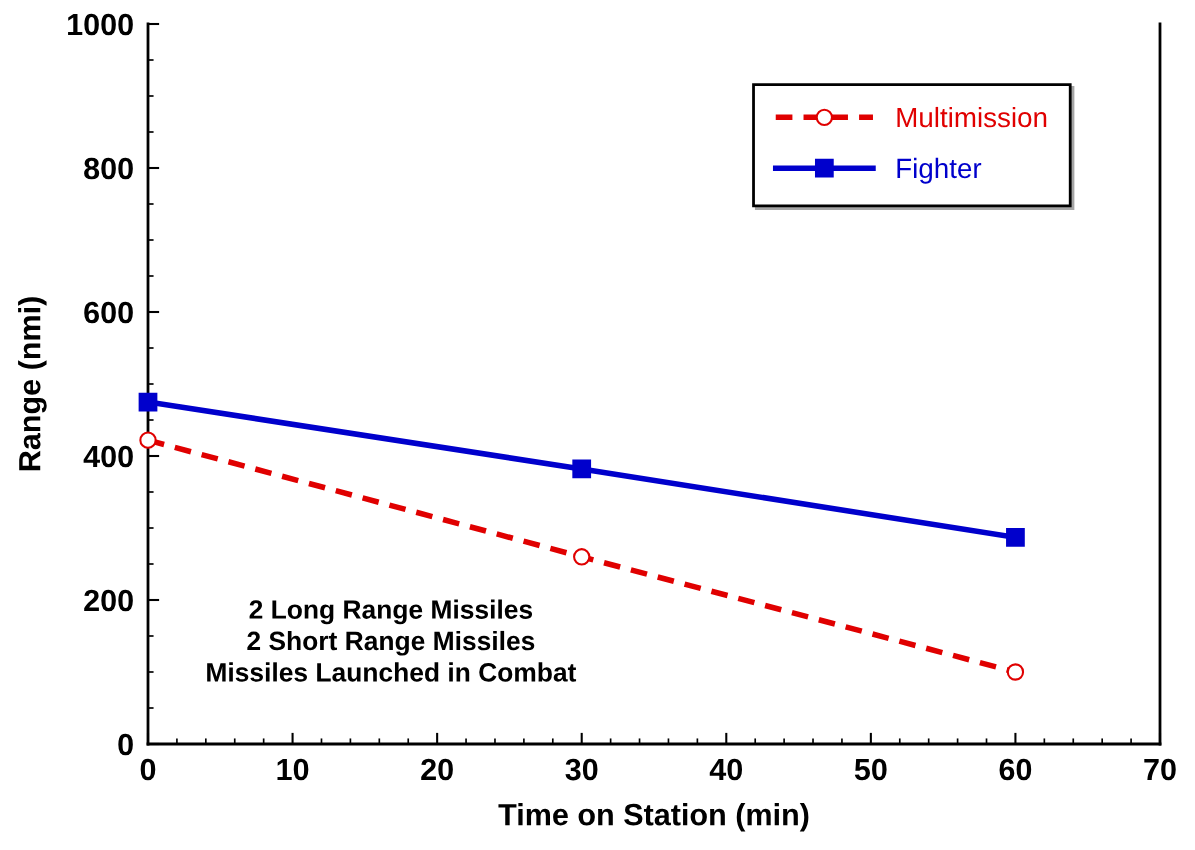 This screenshot has width=1195, height=850. Describe the element at coordinates (108, 456) in the screenshot. I see `y-tick-label: 400` at that location.